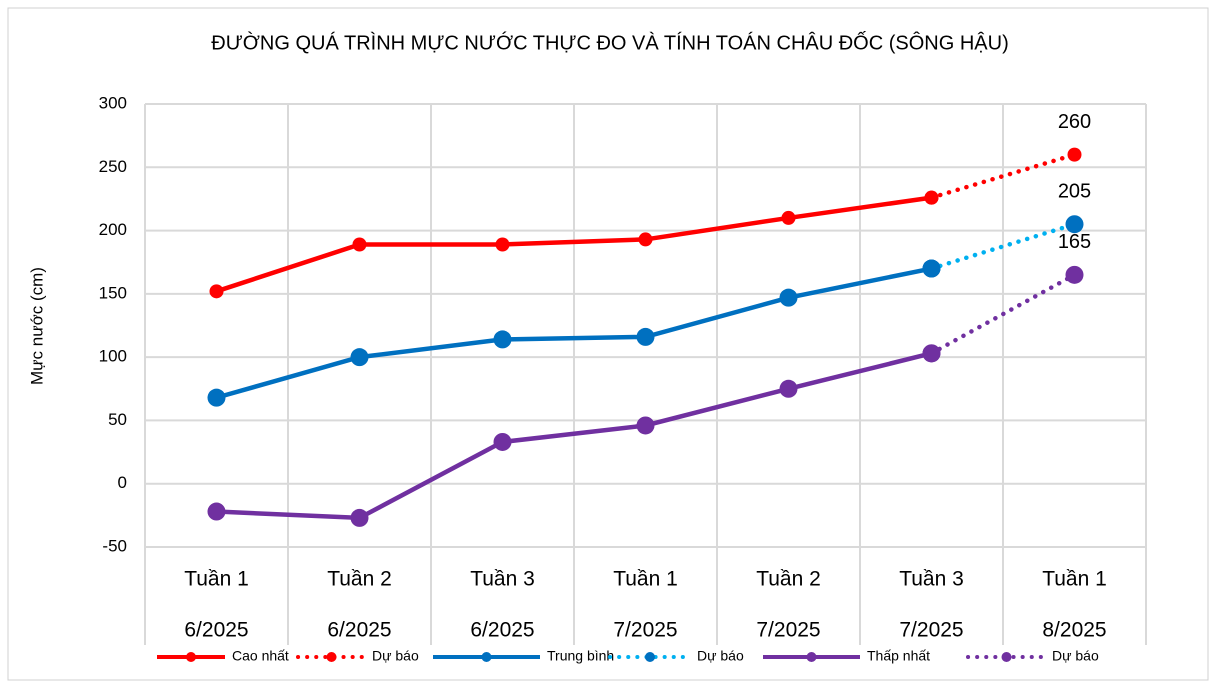 The image size is (1217, 696). Describe the element at coordinates (1074, 122) in the screenshot. I see `data-label: 260` at that location.